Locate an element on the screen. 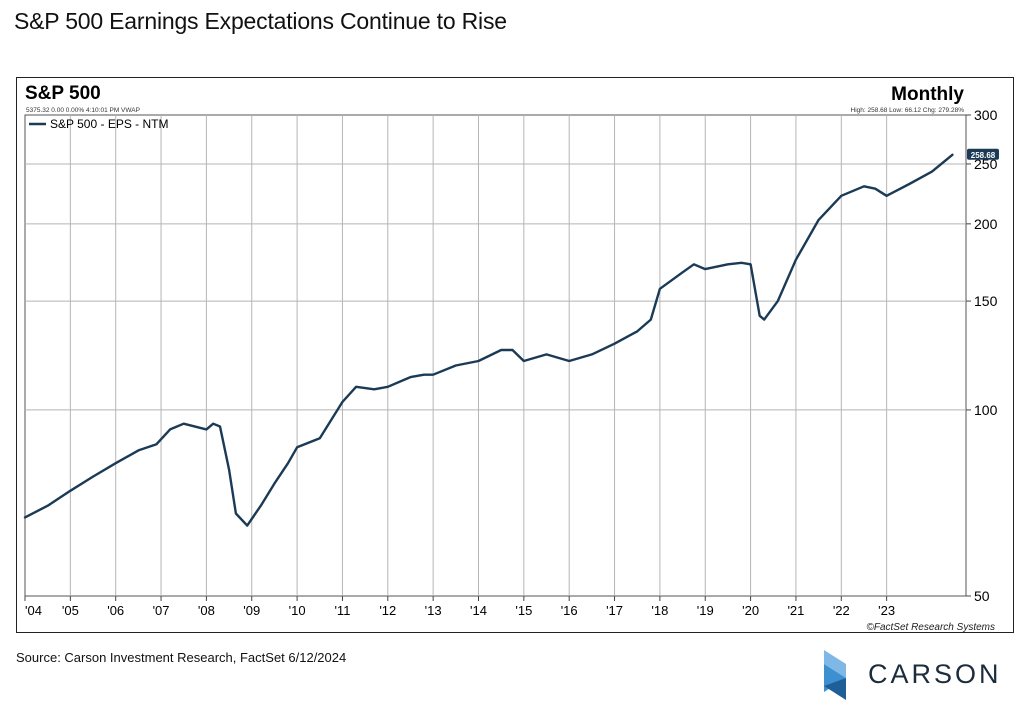  x-tick-label: '05 is located at coordinates (70, 610).